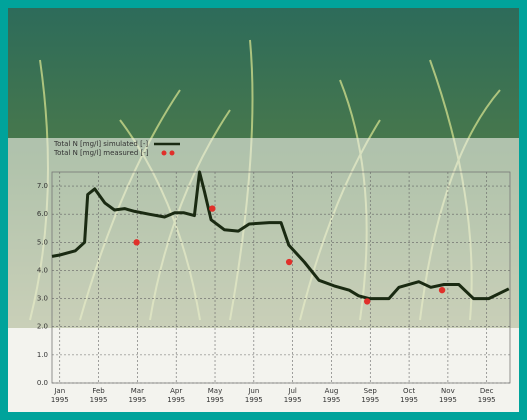 This screenshot has height=420, width=527. What do you see at coordinates (98, 395) in the screenshot?
I see `x-tick-label: Feb 1995` at bounding box center [98, 395].